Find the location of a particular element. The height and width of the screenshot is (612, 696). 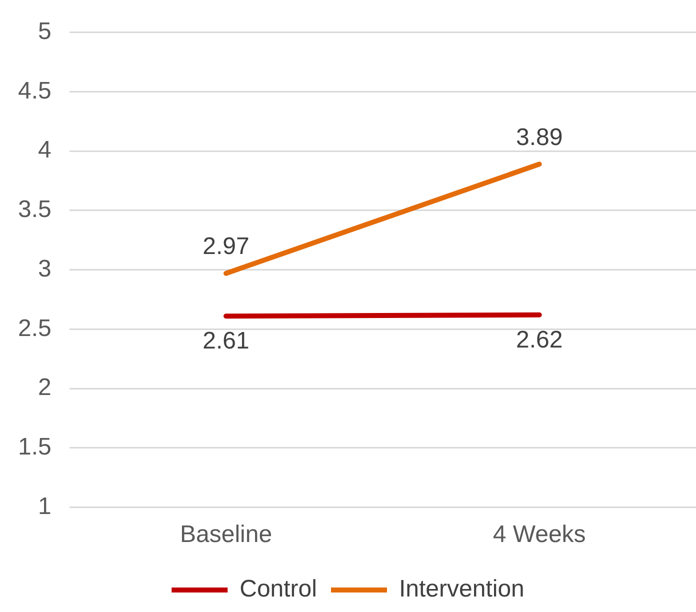

legend-label: Control is located at coordinates (278, 589).